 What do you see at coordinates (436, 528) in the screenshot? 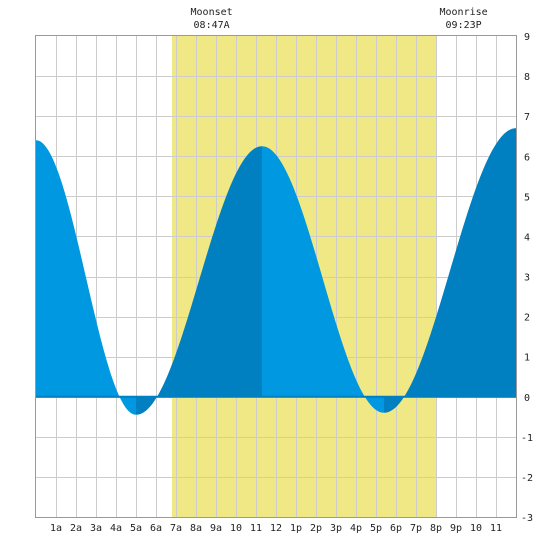
I see `x-tick-label: 8p` at bounding box center [436, 528].